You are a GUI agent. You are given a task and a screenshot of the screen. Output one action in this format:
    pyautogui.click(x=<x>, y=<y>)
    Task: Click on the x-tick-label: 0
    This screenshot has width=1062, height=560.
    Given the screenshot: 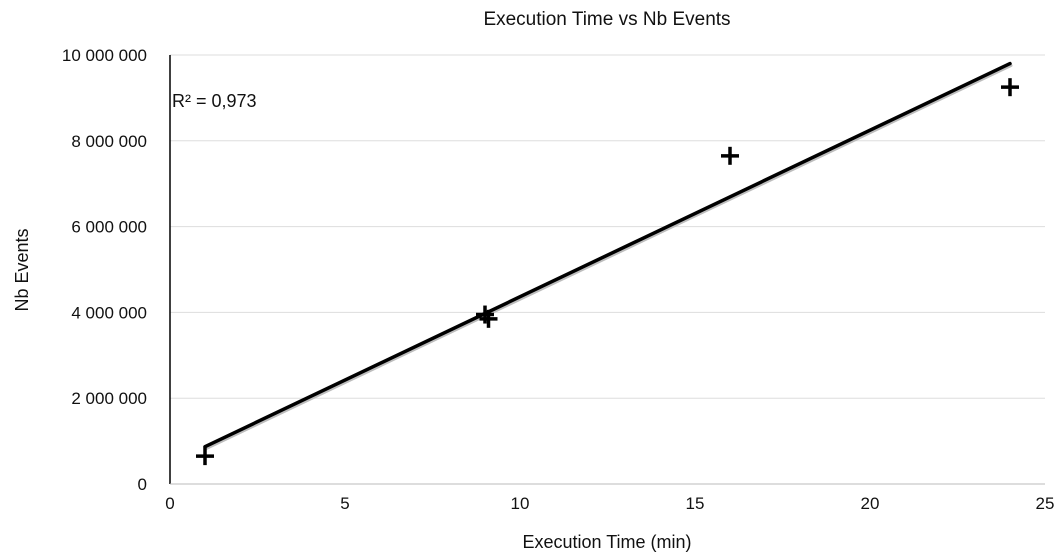 What is the action you would take?
    pyautogui.click(x=169, y=503)
    